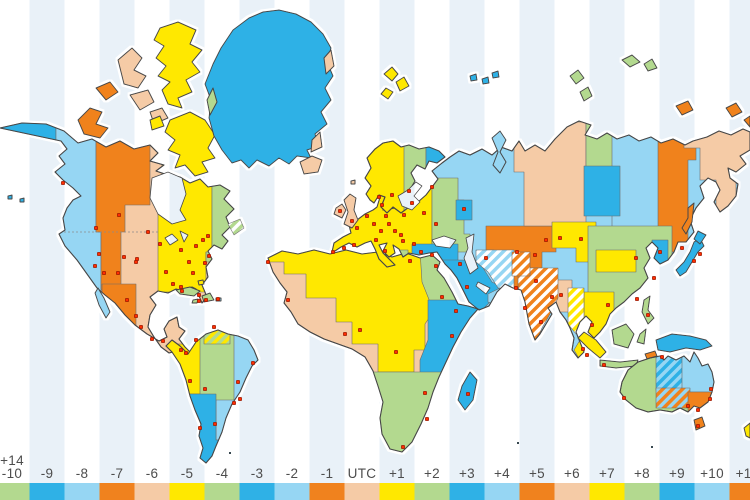  What do you see at coordinates (572, 473) in the screenshot?
I see `legend-label-+6: +6` at bounding box center [572, 473].